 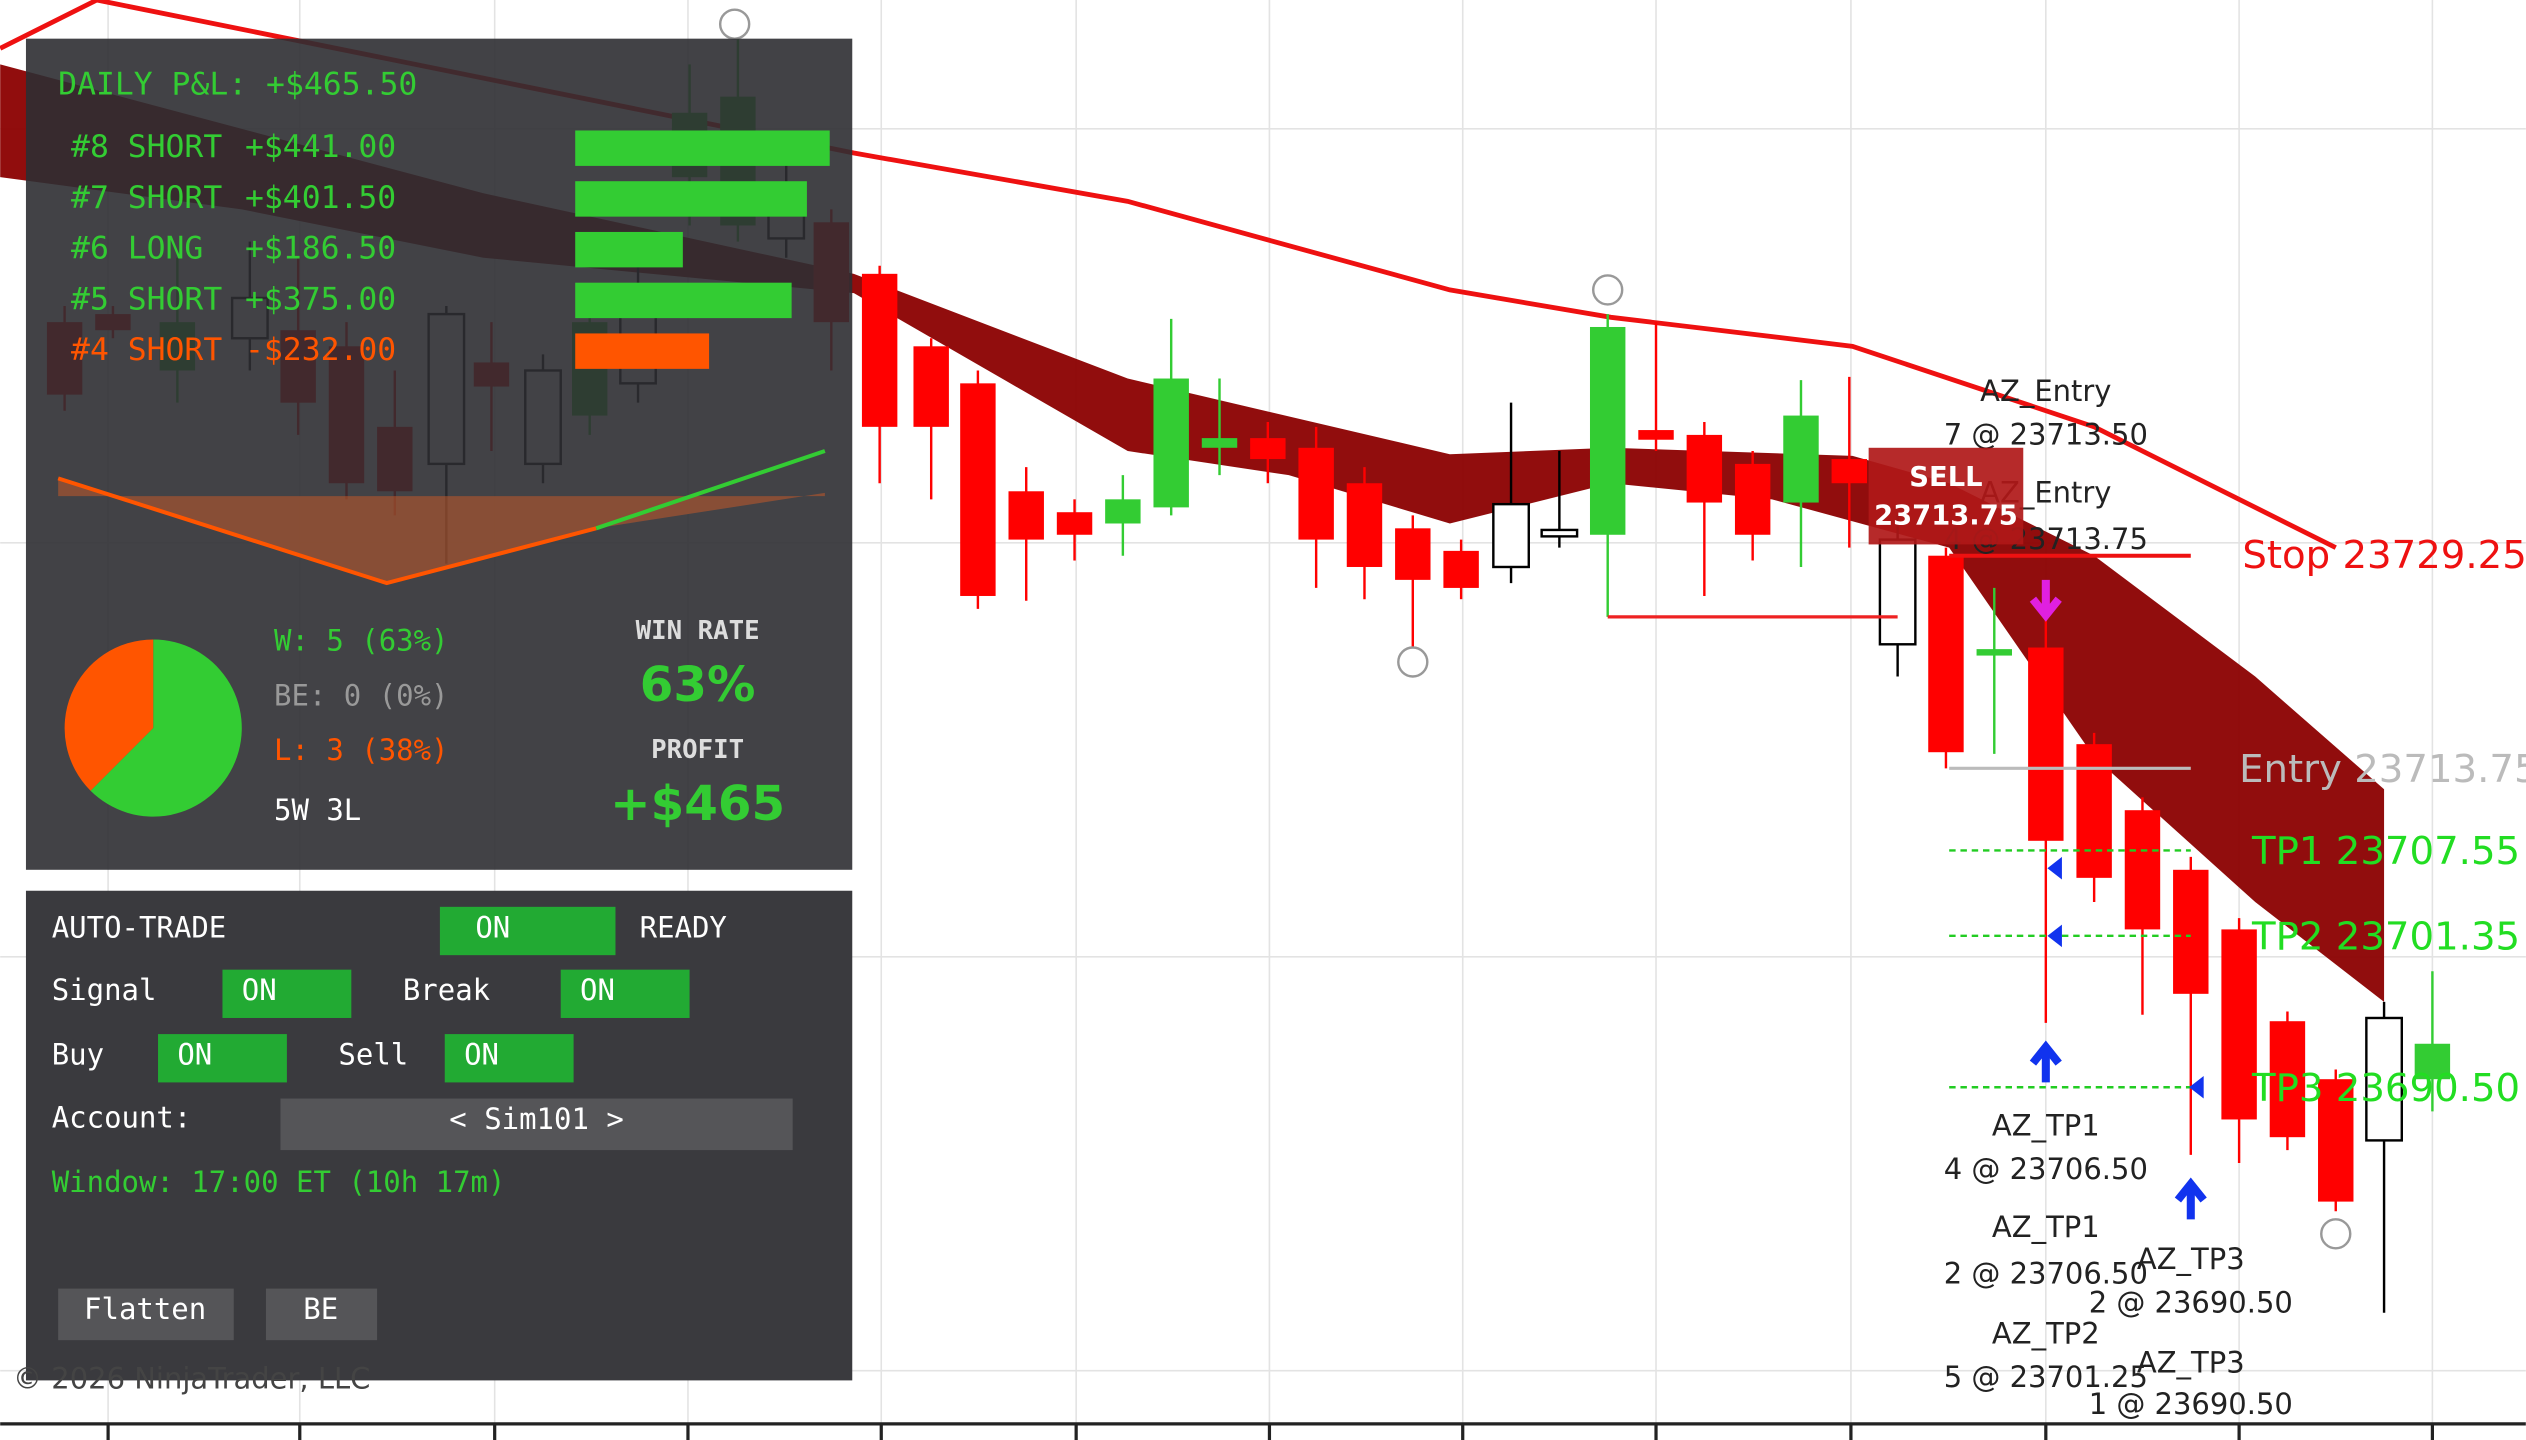 I want to click on pnl-title: DAILY P&L: +$465.50, so click(x=237, y=84).